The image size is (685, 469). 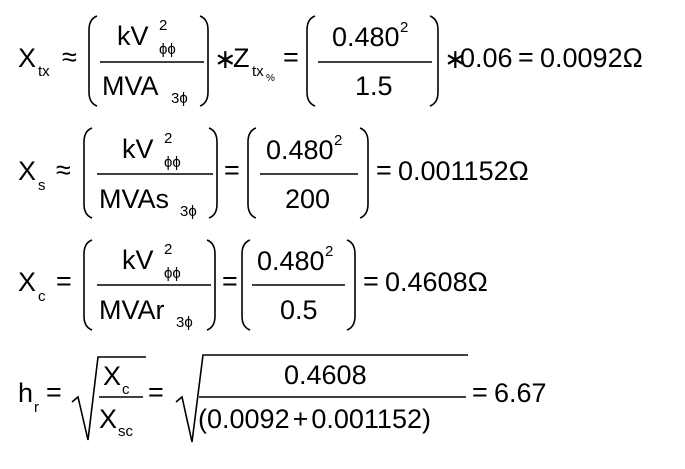 What do you see at coordinates (301, 419) in the screenshot?
I see `operator: +` at bounding box center [301, 419].